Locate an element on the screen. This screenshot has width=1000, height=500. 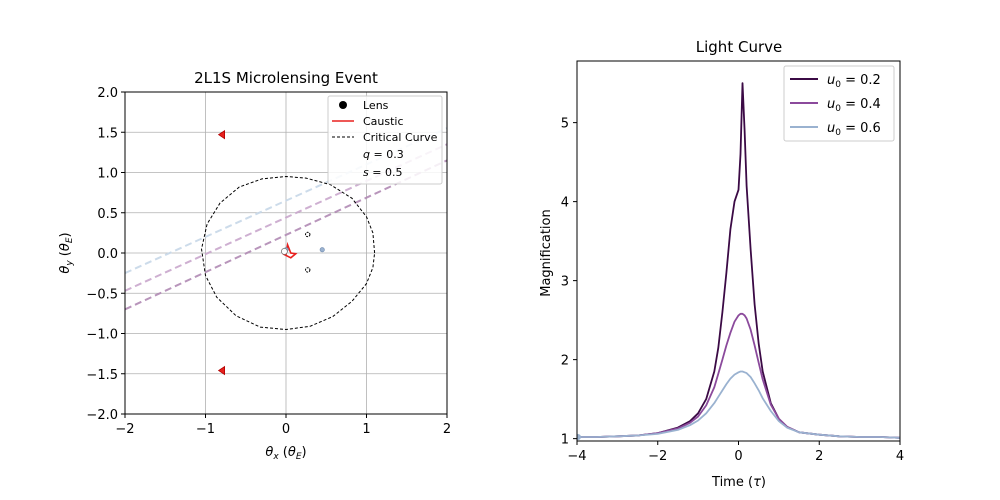
series-start-marker is located at coordinates (579, 437).